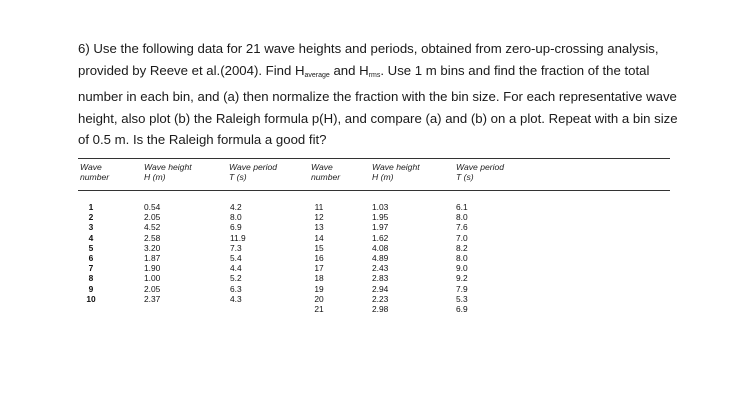 The height and width of the screenshot is (400, 740). I want to click on left-wave-heights: 0.54 2.05 4.52 2.58 3.20 1.87 1.90 1.00 2.05 2.37, so click(152, 253).